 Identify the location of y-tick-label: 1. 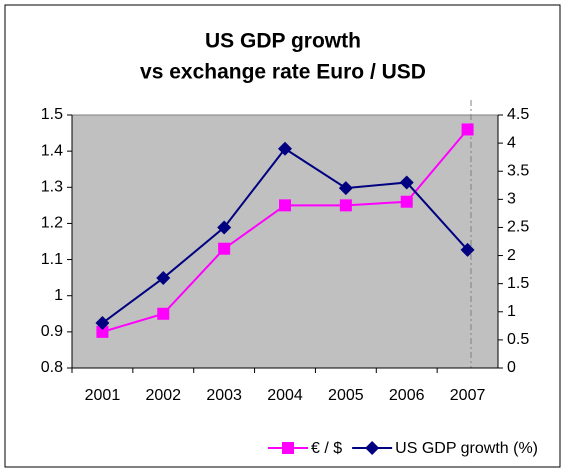
(58, 295).